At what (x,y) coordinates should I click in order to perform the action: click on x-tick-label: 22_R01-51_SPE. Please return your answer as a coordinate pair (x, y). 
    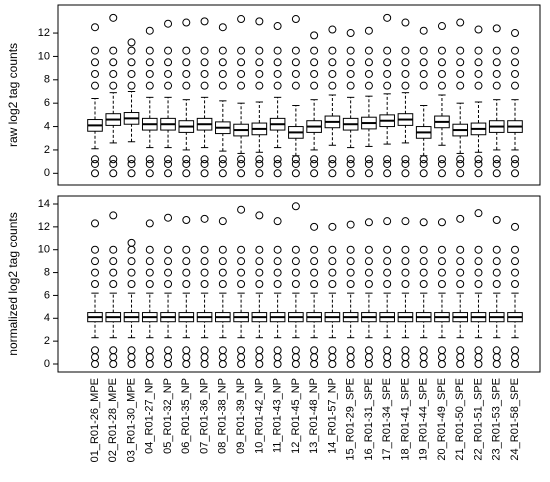
    Looking at the image, I should click on (478, 419).